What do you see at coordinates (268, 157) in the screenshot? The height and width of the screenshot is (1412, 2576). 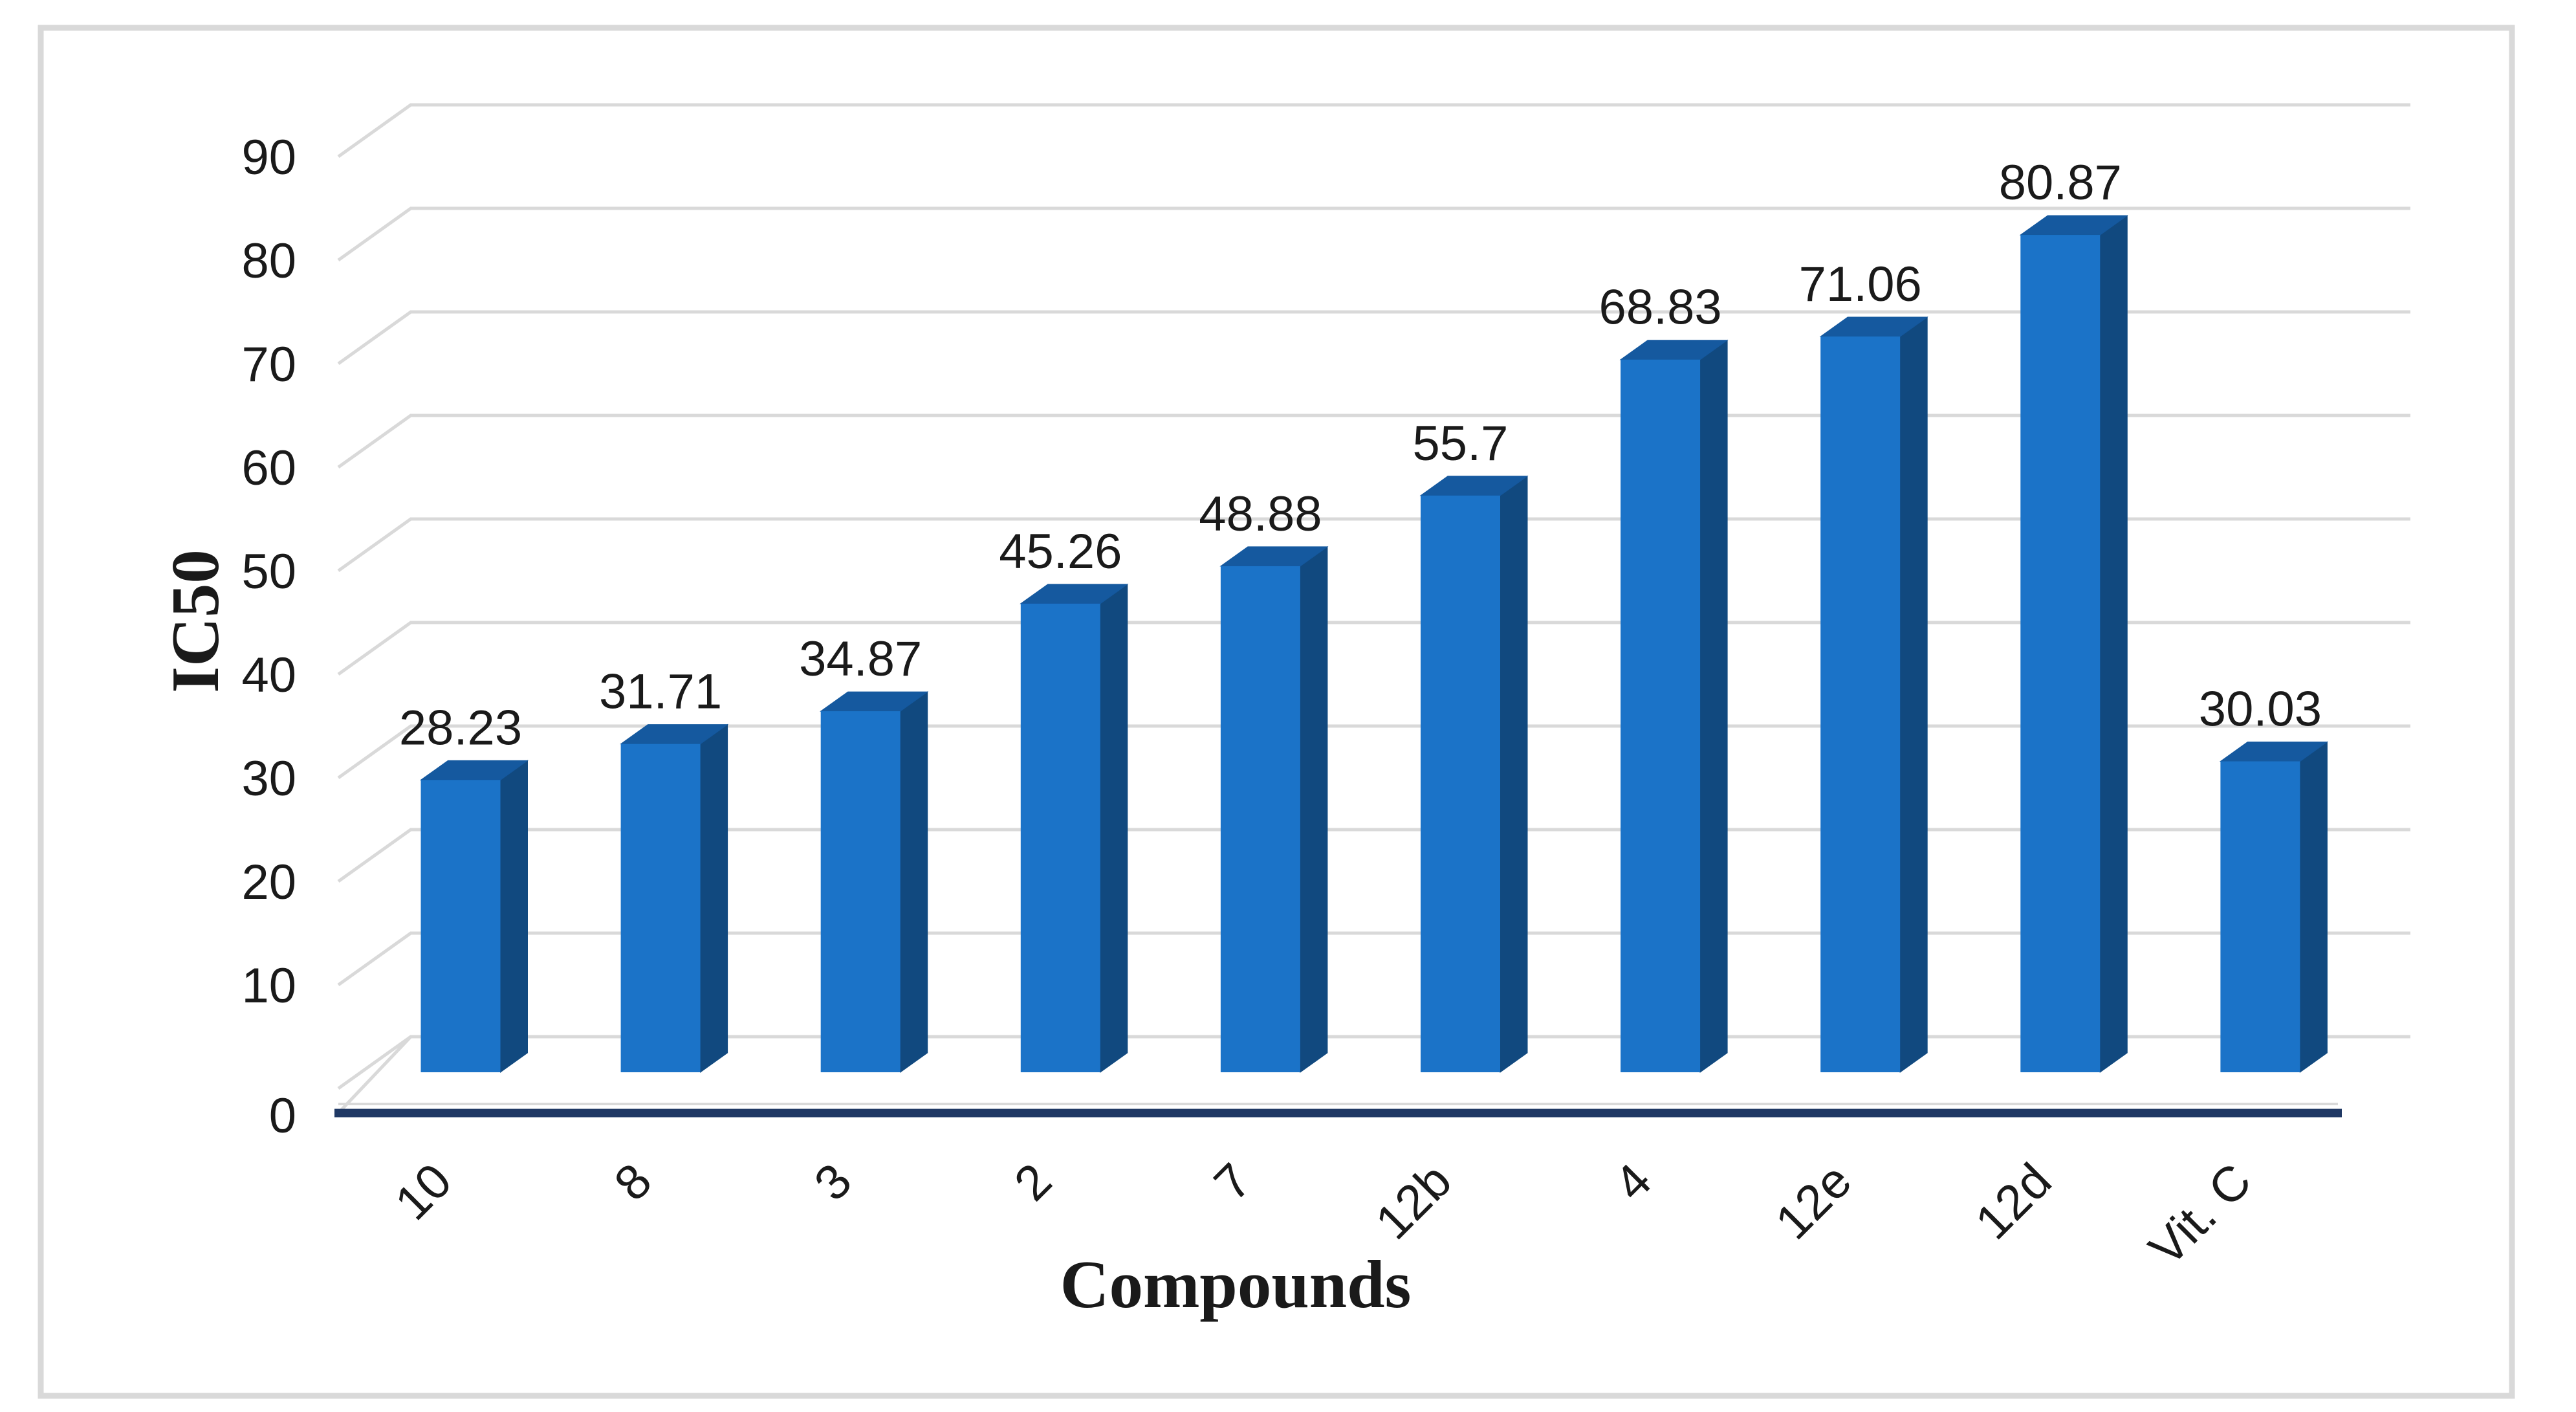 I see `y-tick-label-90: 90` at bounding box center [268, 157].